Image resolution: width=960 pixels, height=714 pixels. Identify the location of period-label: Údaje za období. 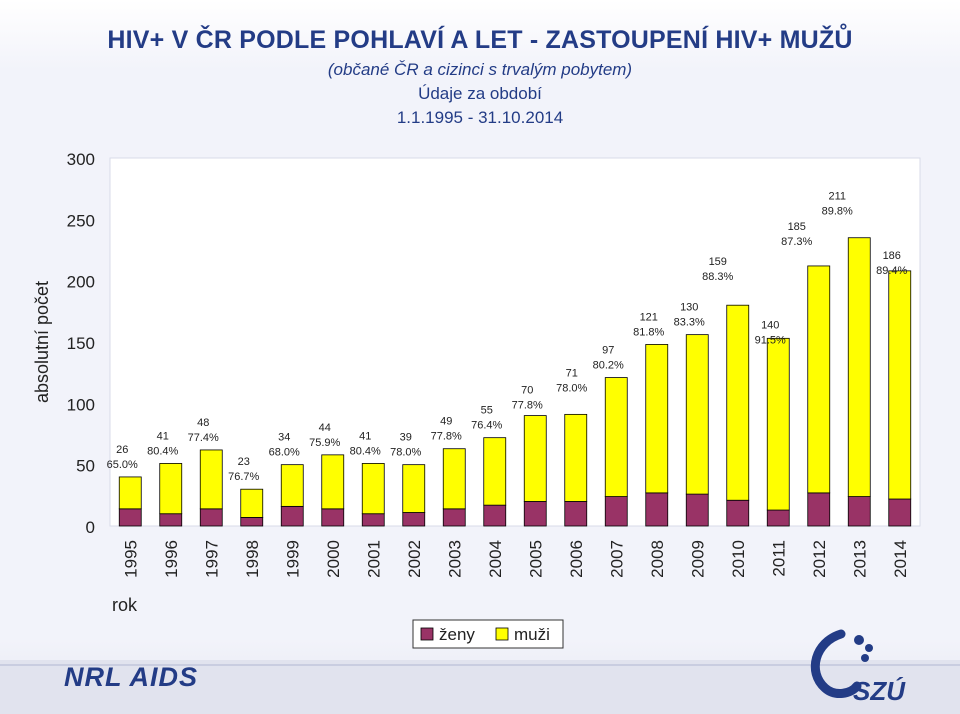
(480, 93).